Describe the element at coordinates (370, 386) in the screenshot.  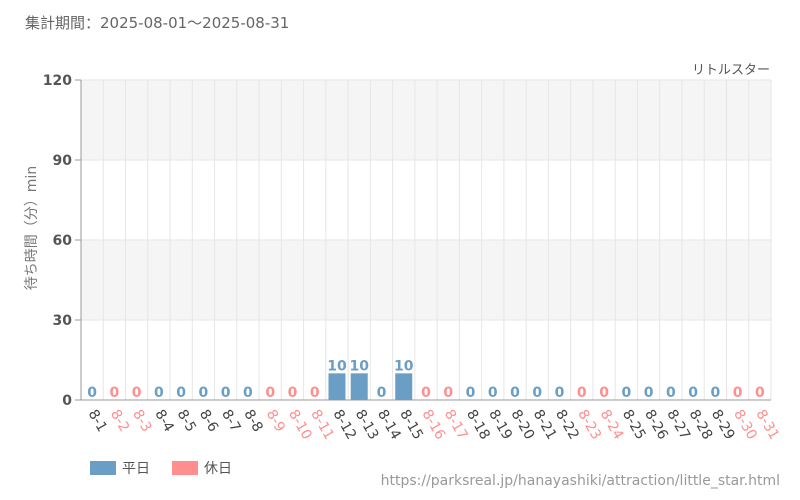
I see `bars` at that location.